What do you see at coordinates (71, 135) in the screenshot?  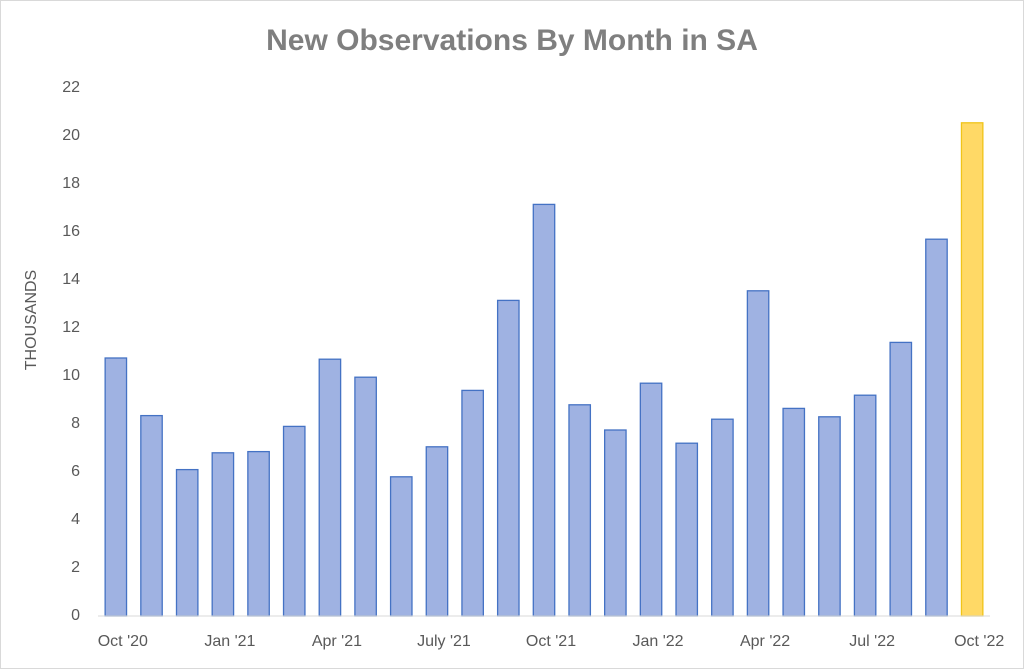 I see `y-tick-label: 20` at bounding box center [71, 135].